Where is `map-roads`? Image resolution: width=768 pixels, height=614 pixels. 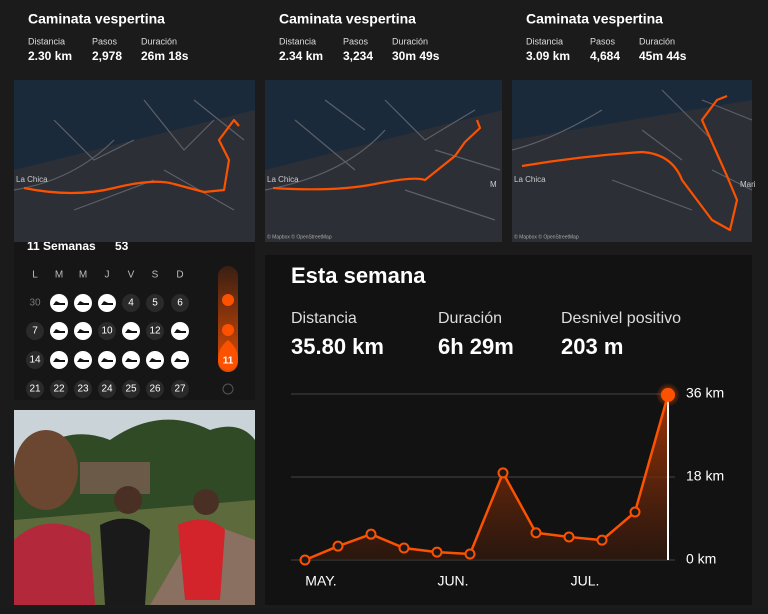 map-roads is located at coordinates (382, 160).